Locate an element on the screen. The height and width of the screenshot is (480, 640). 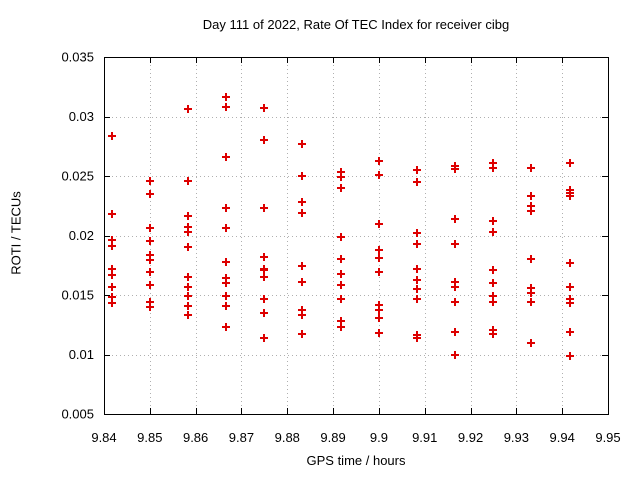
x-tick-label: 9.89 is located at coordinates (332, 437).